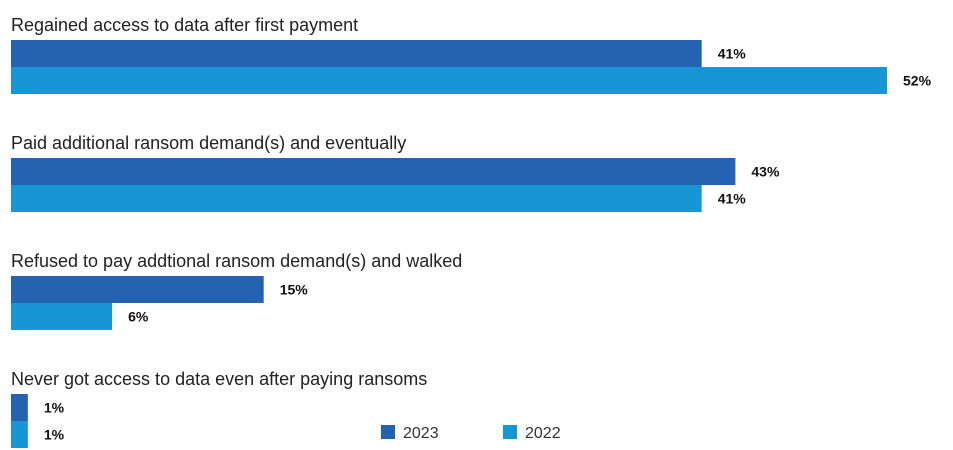 Image resolution: width=953 pixels, height=450 pixels. I want to click on chart-legend: 2023 2022, so click(471, 433).